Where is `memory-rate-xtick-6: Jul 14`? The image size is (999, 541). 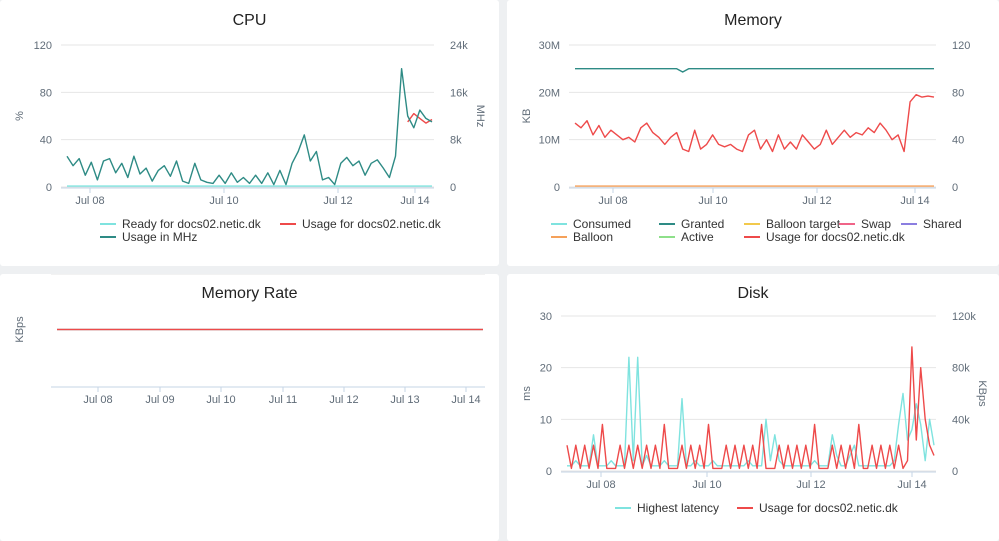
memory-rate-xtick-6: Jul 14 is located at coordinates (465, 400).